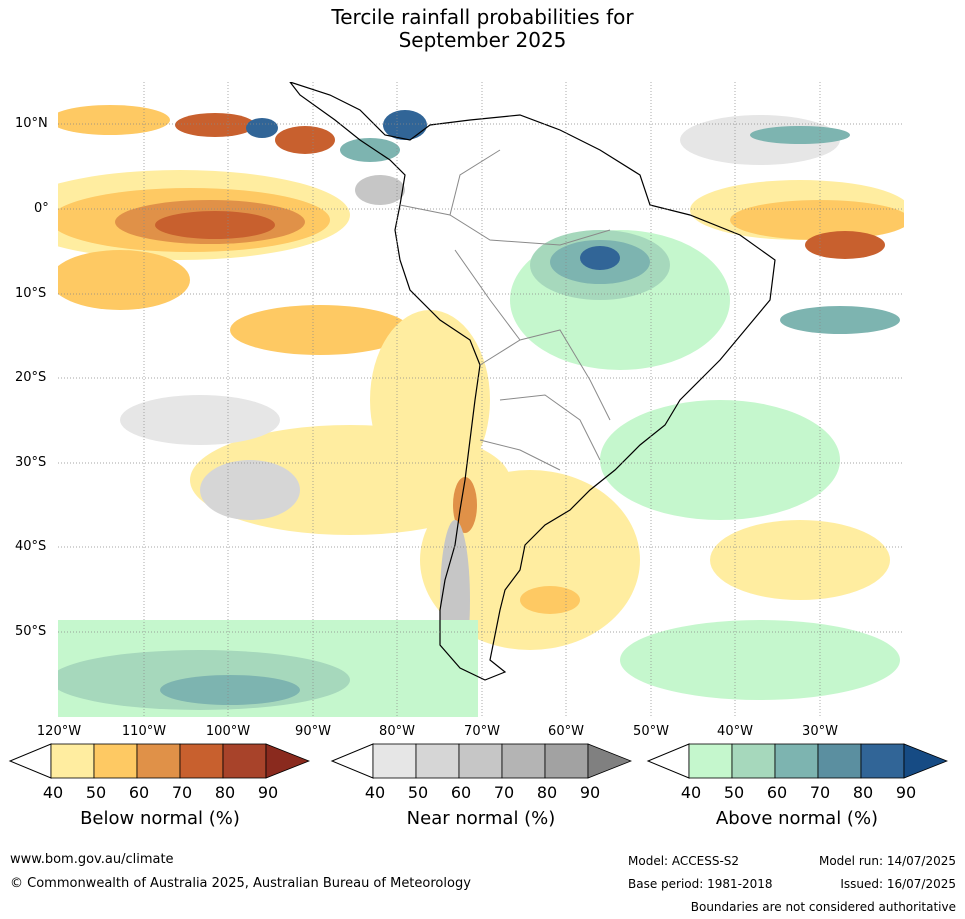 Image resolution: width=965 pixels, height=919 pixels. I want to click on longitude-label: 90°W, so click(313, 731).